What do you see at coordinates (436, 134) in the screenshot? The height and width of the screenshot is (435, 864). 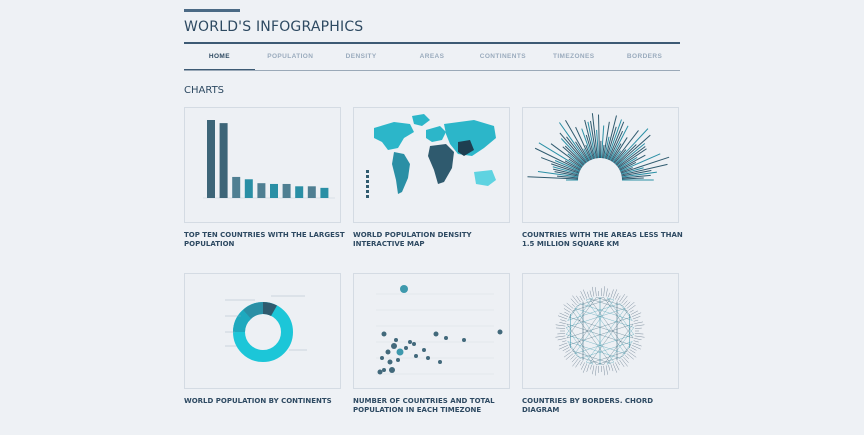 I see `map-europe` at bounding box center [436, 134].